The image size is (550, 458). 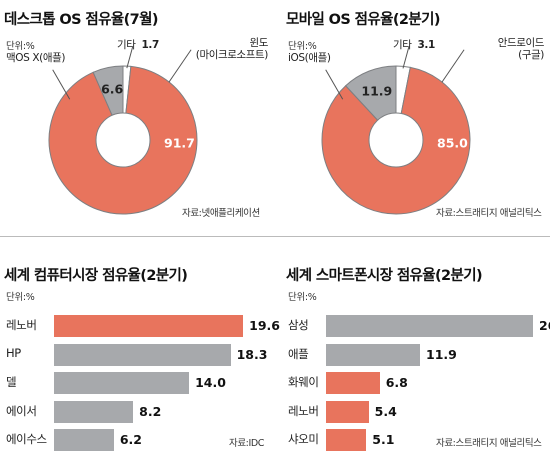 I want to click on bar-row-2-4: 에이수스 6.2, so click(x=138, y=440).